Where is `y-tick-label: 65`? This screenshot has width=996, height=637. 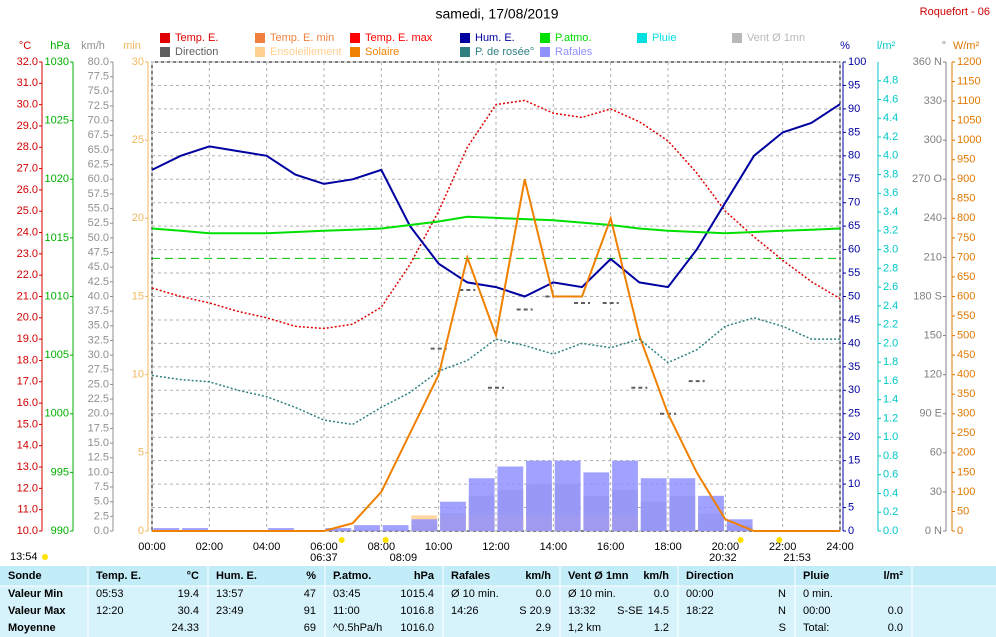
y-tick-label: 65 is located at coordinates (854, 226).